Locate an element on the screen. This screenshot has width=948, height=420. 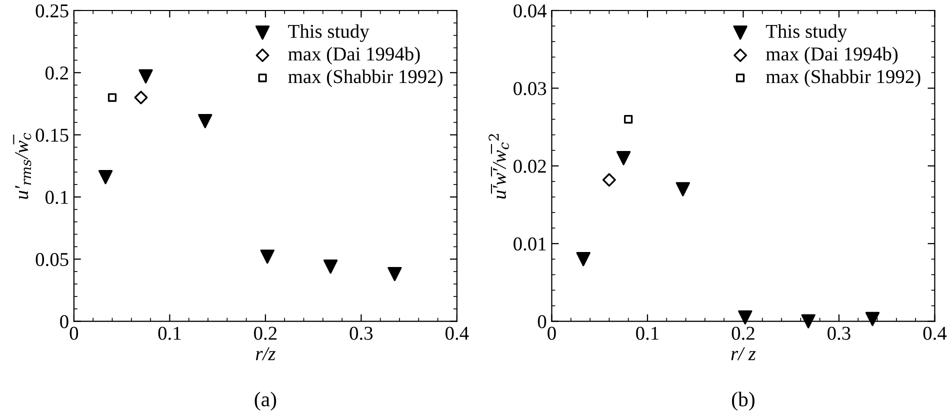
y-tick-label: 0.04 is located at coordinates (530, 11).